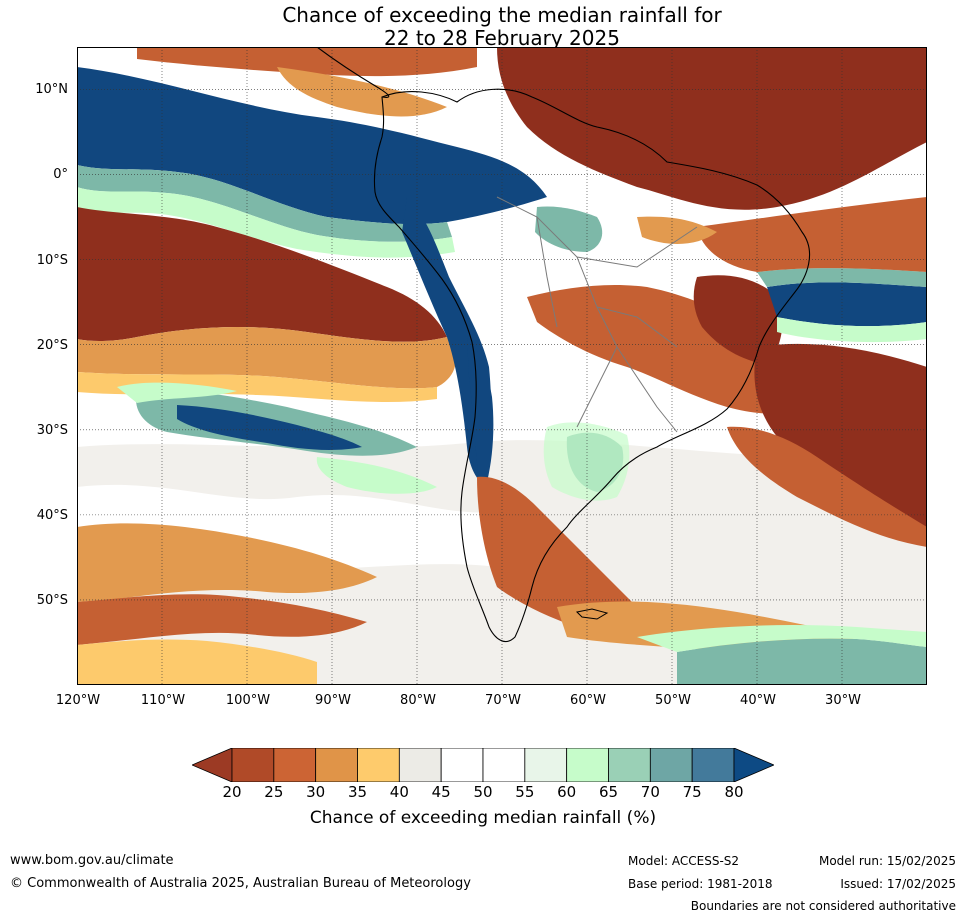  Describe the element at coordinates (667, 349) in the screenshot. I see `dry-central-sa` at that location.